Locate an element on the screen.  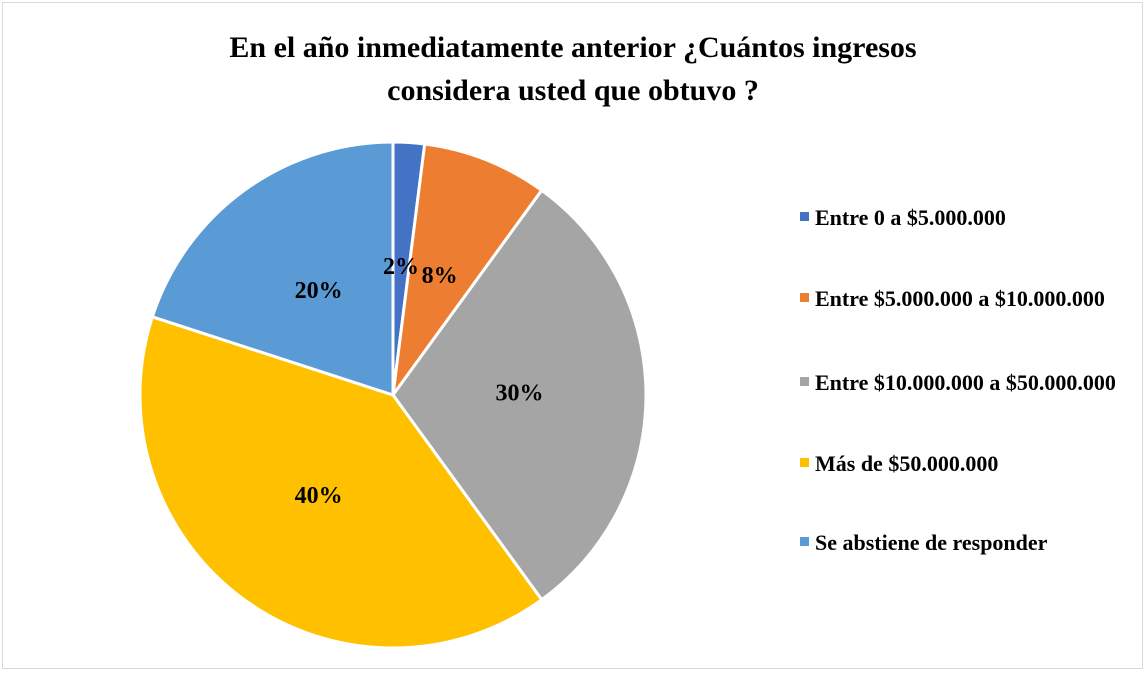
legend-item: Entre 0 a $5.000.000 is located at coordinates (966, 217).